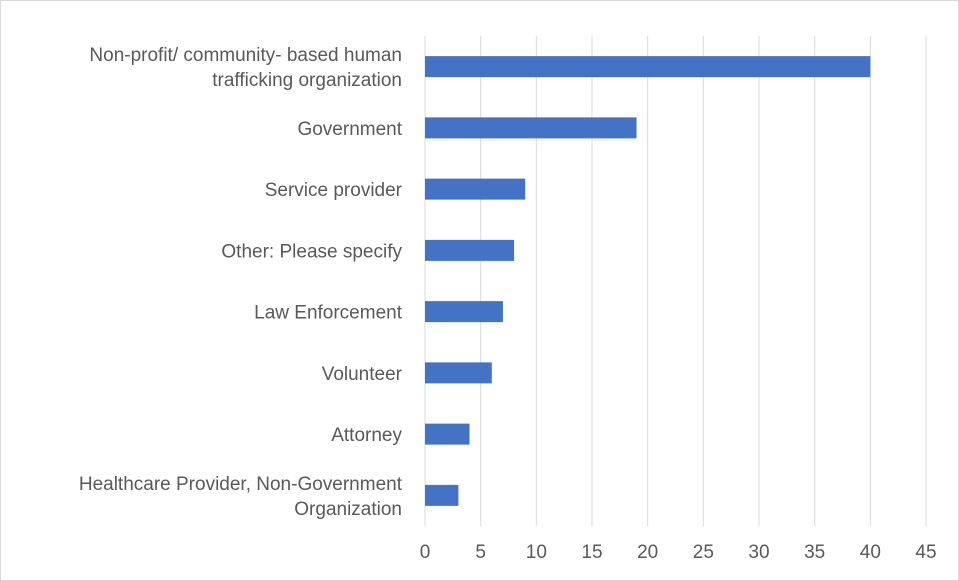  Describe the element at coordinates (245, 55) in the screenshot. I see `category-label: Non-profit/ community- based human` at that location.